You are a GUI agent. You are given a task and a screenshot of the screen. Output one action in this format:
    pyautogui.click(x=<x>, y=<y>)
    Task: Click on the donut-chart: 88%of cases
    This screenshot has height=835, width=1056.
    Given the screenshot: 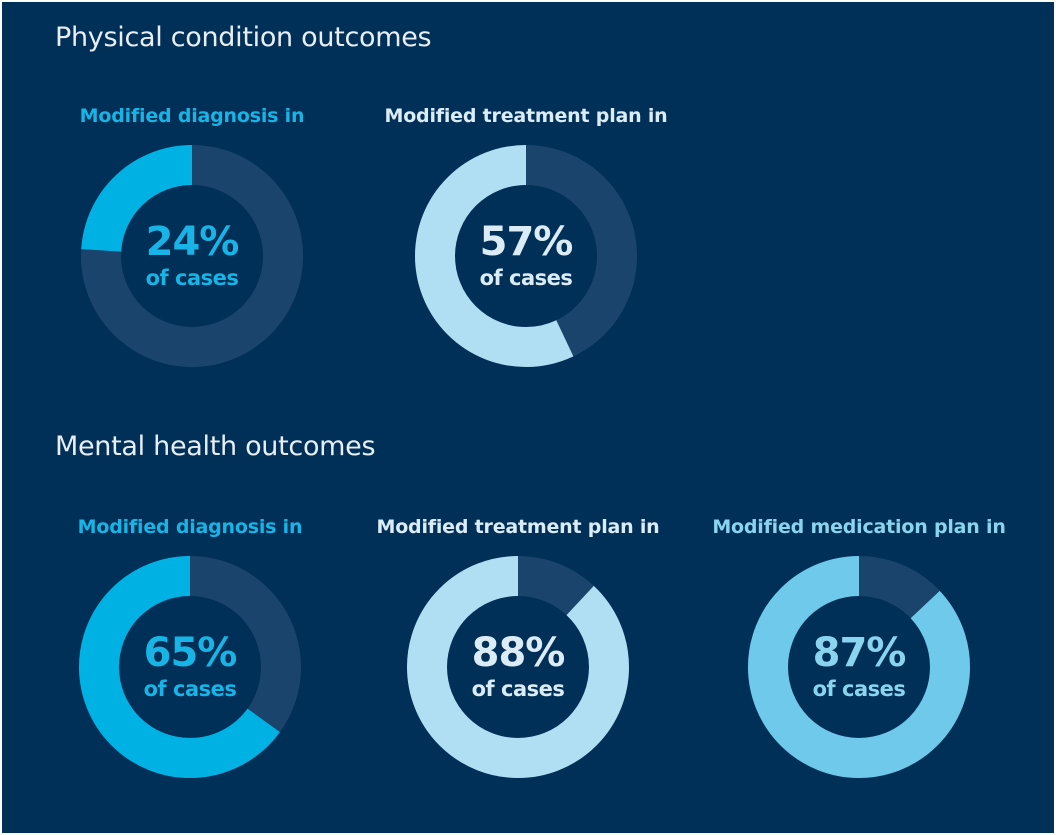 What is the action you would take?
    pyautogui.click(x=518, y=667)
    